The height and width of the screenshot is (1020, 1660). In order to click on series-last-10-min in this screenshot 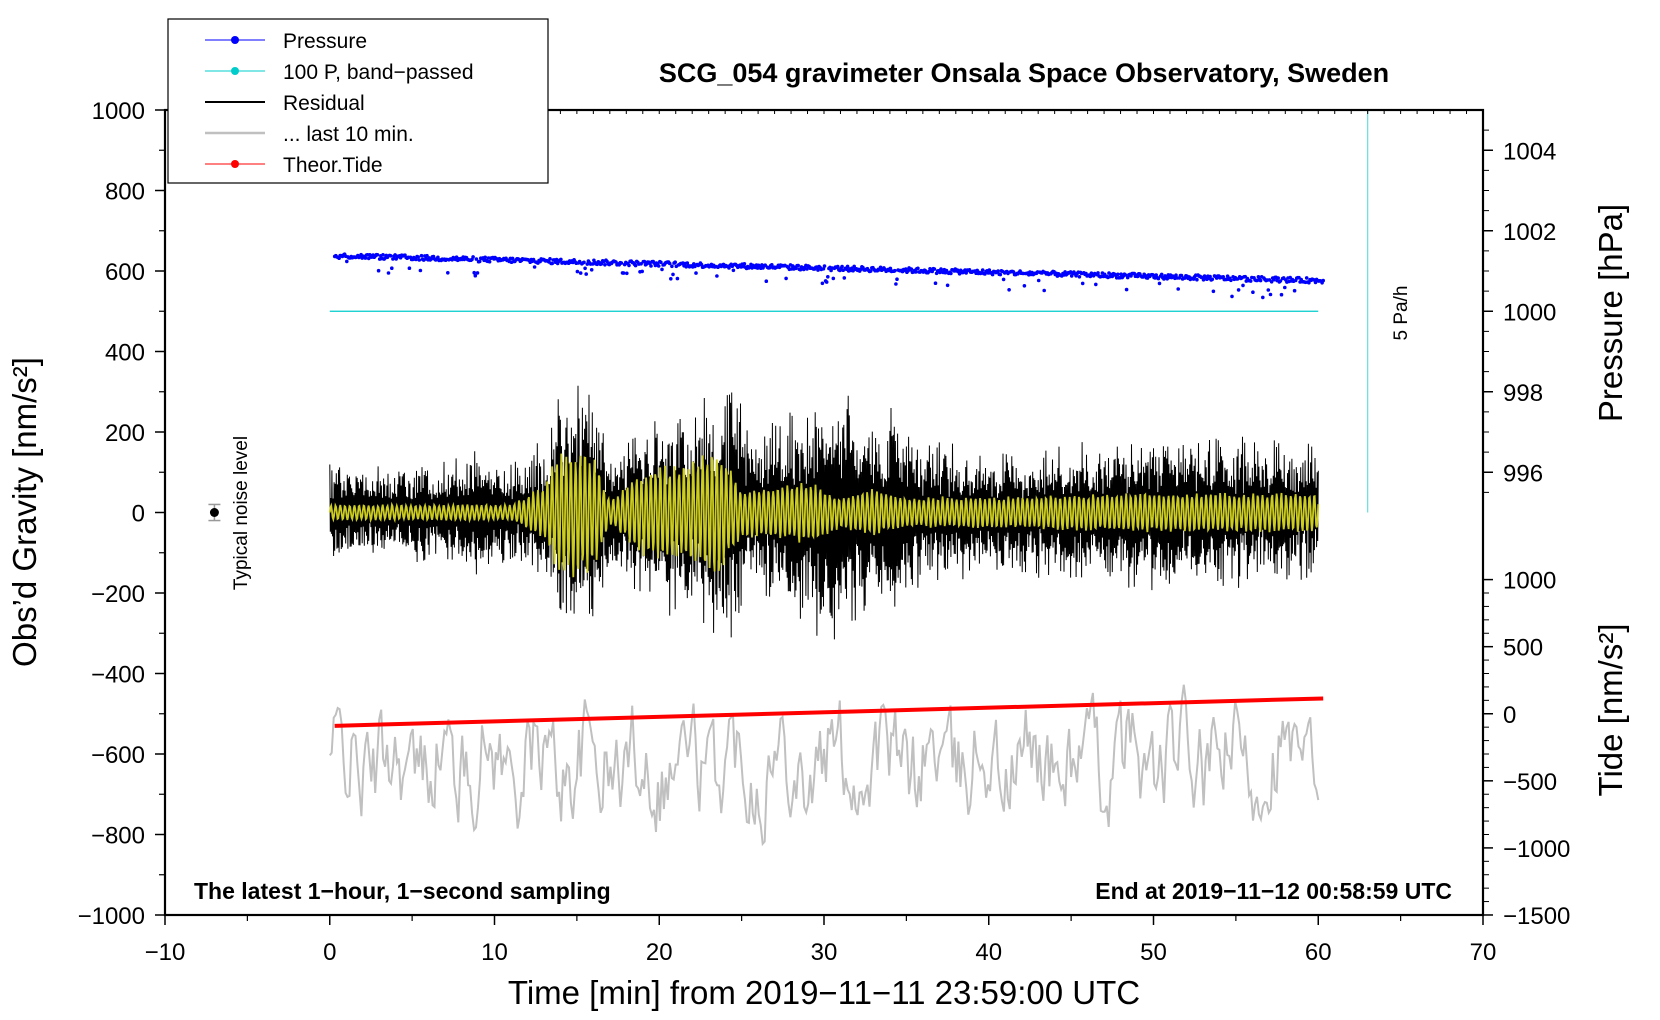, I will do `click(824, 765)`.